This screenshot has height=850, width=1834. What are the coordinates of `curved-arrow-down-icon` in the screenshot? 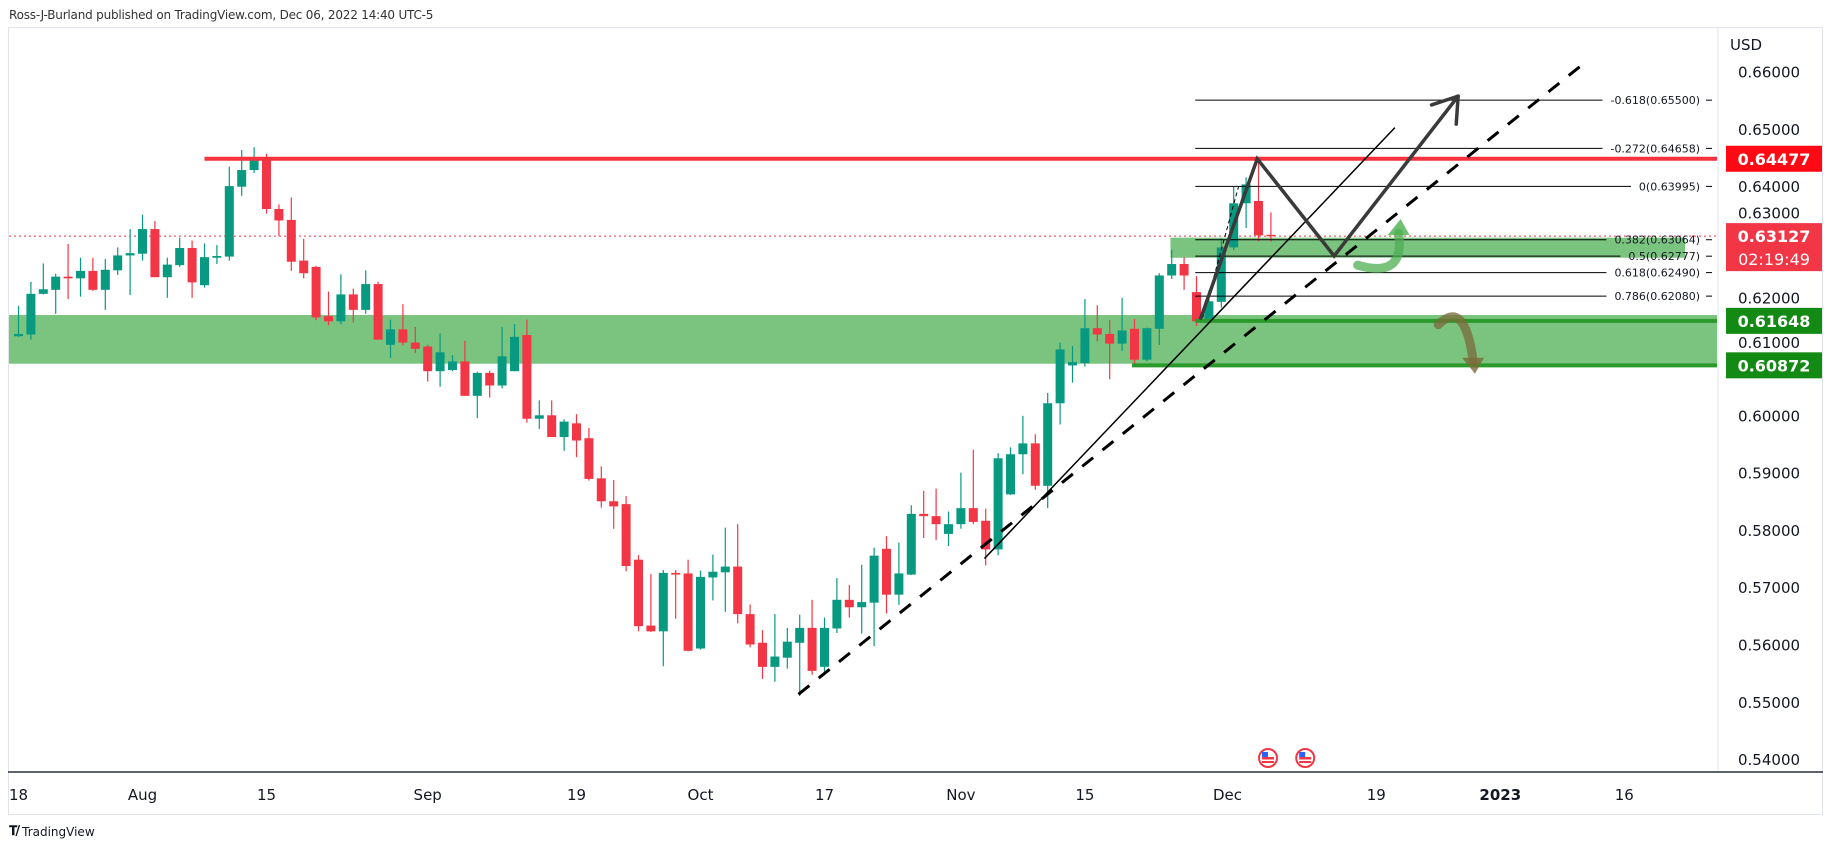 It's located at (1455, 338).